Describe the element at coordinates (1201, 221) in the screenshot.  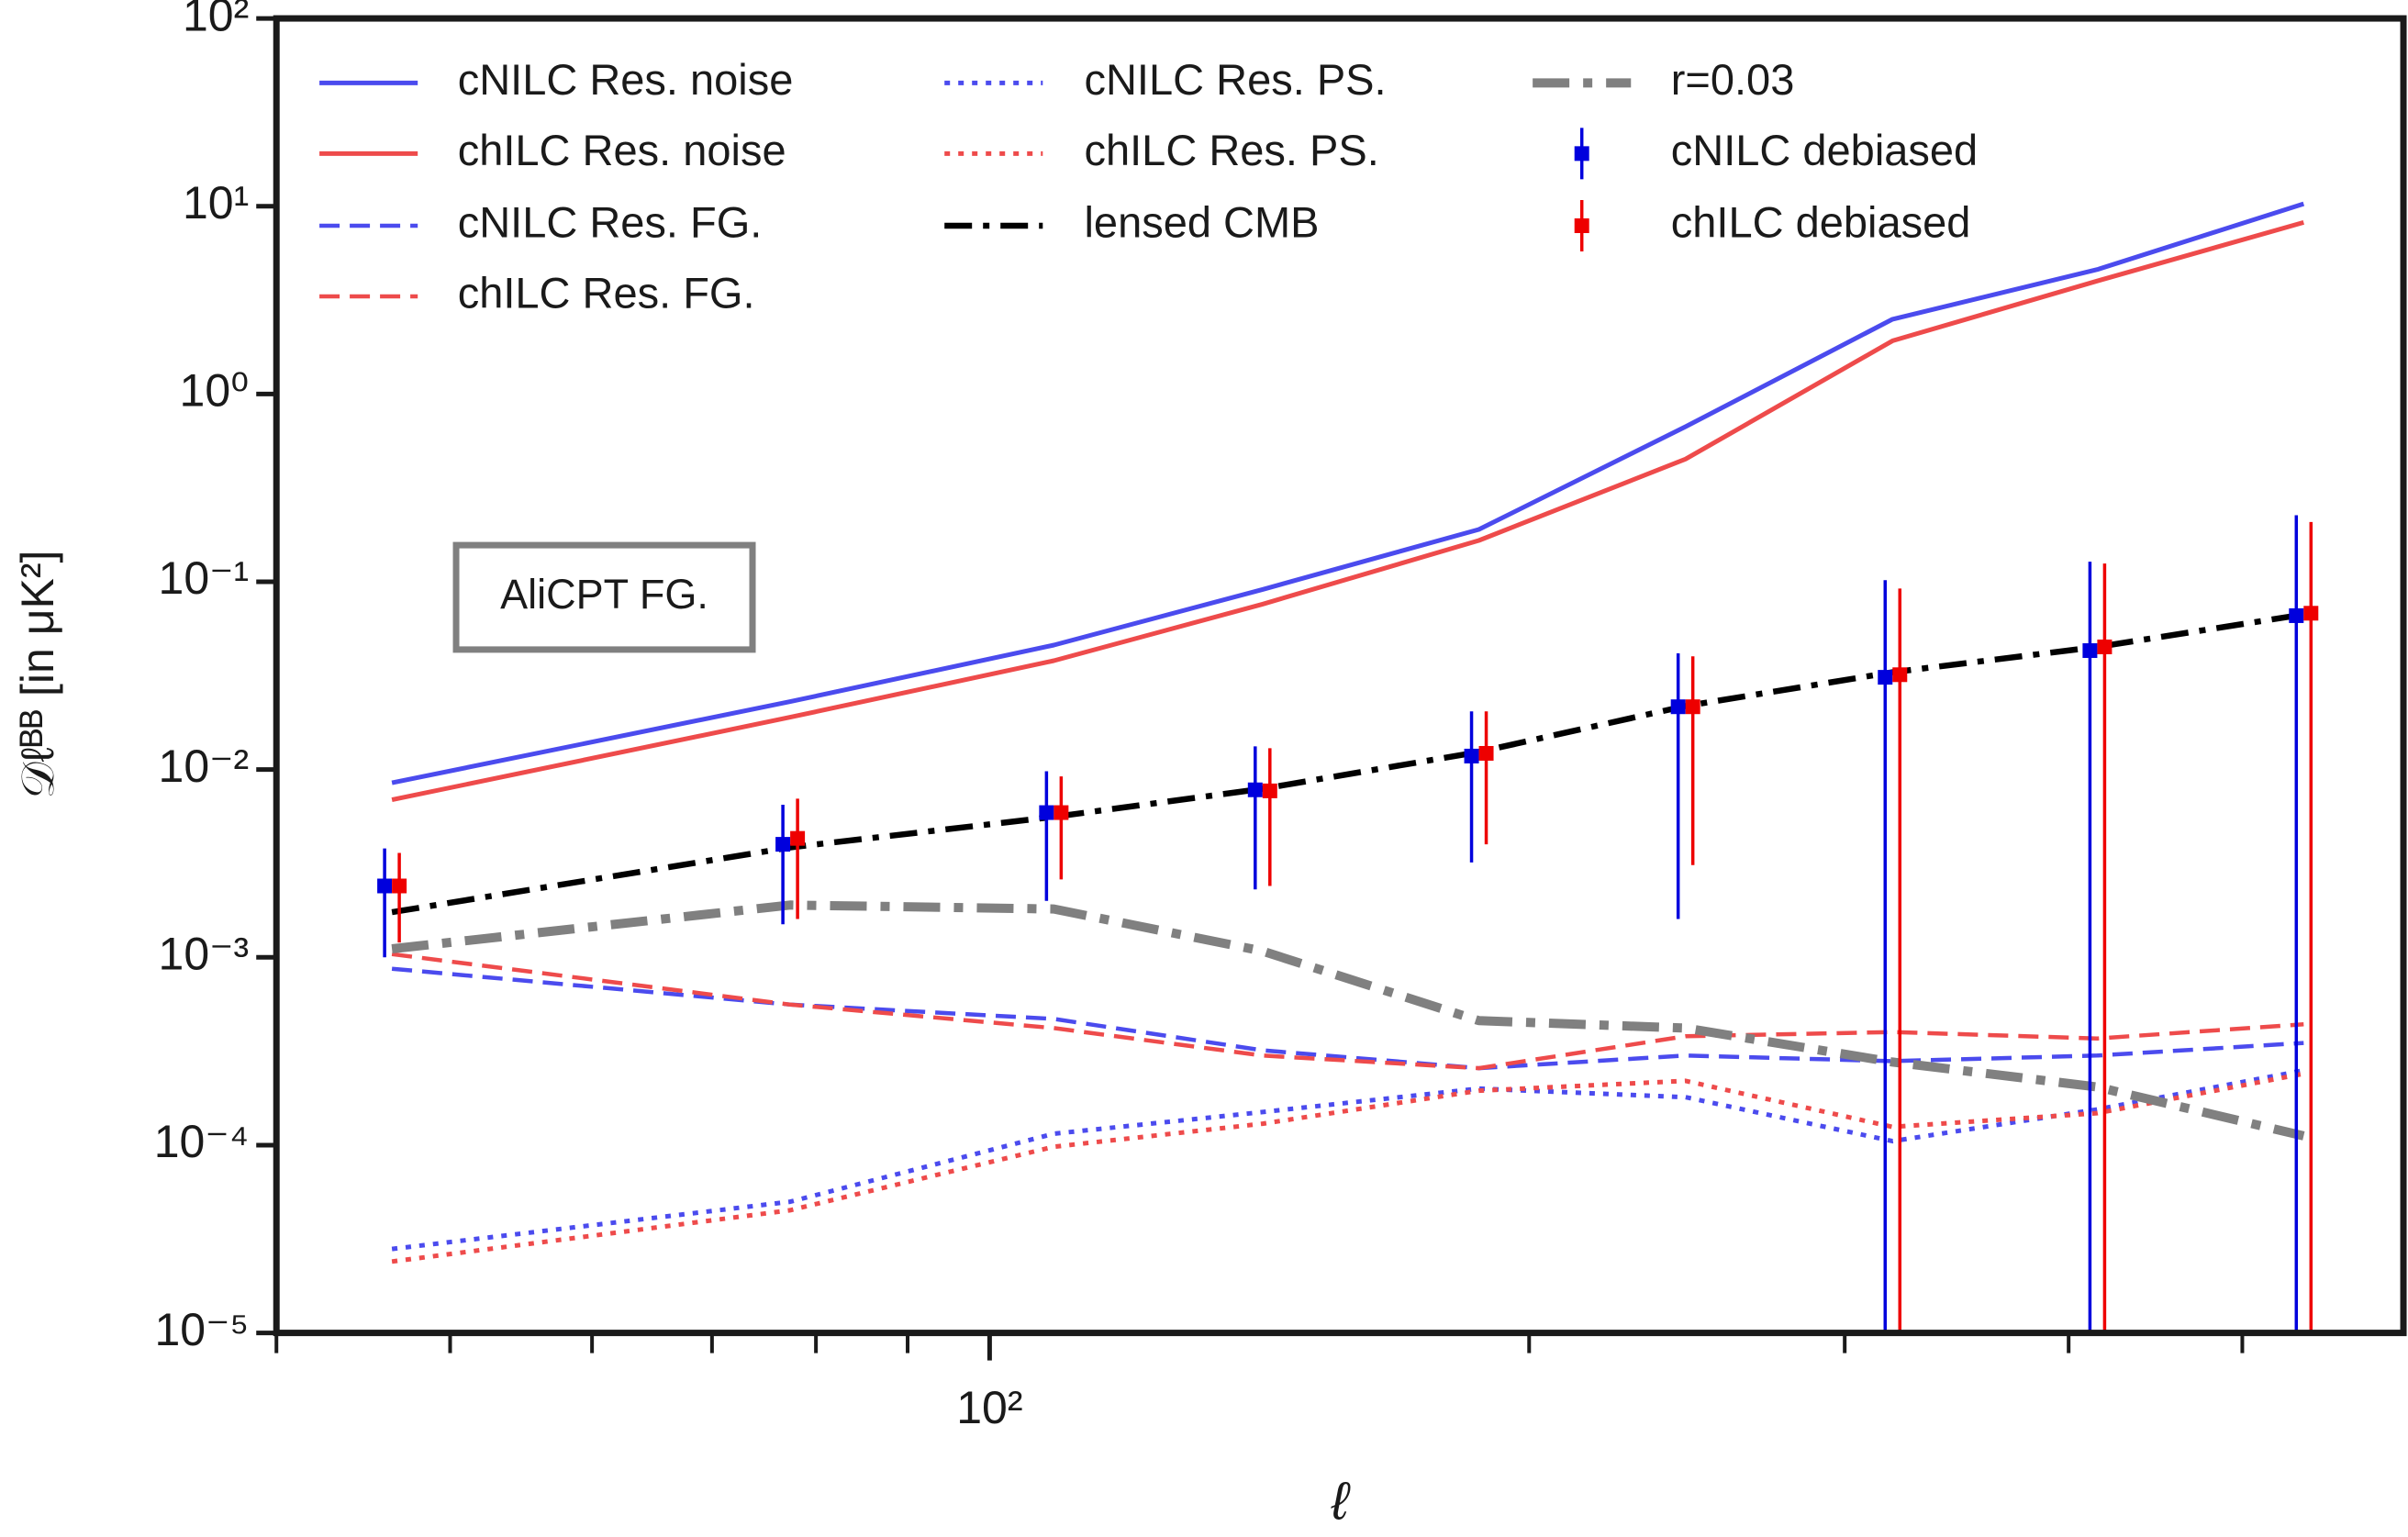
I see `legend-label: lensed CMB` at that location.